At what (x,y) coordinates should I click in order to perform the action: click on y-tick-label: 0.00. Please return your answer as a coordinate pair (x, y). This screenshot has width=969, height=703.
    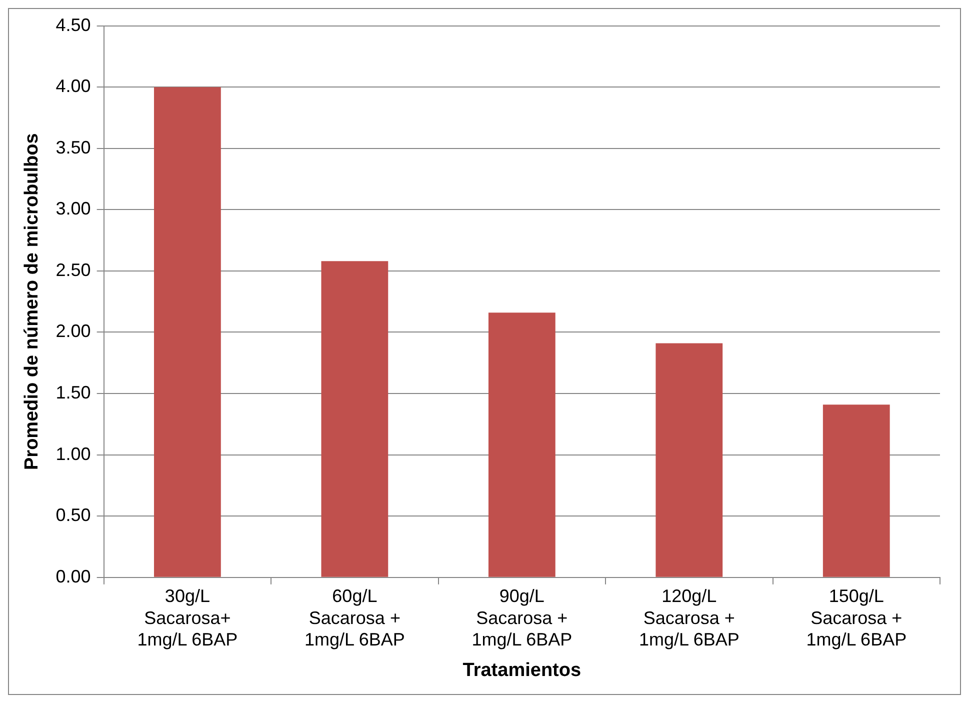
    Looking at the image, I should click on (73, 576).